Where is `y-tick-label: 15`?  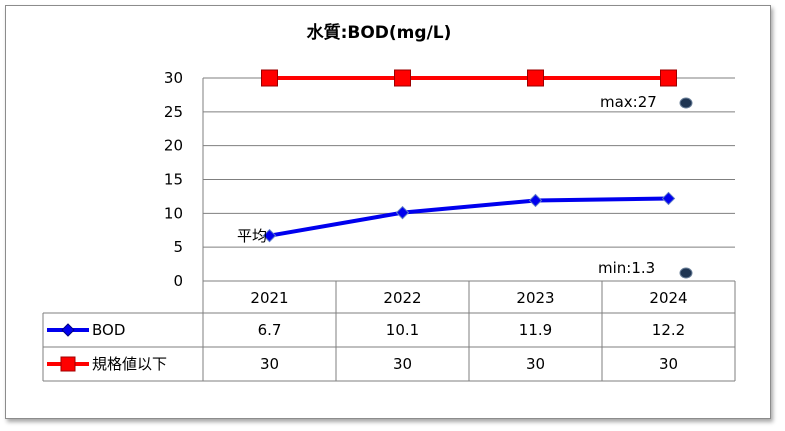 y-tick-label: 15 is located at coordinates (173, 180).